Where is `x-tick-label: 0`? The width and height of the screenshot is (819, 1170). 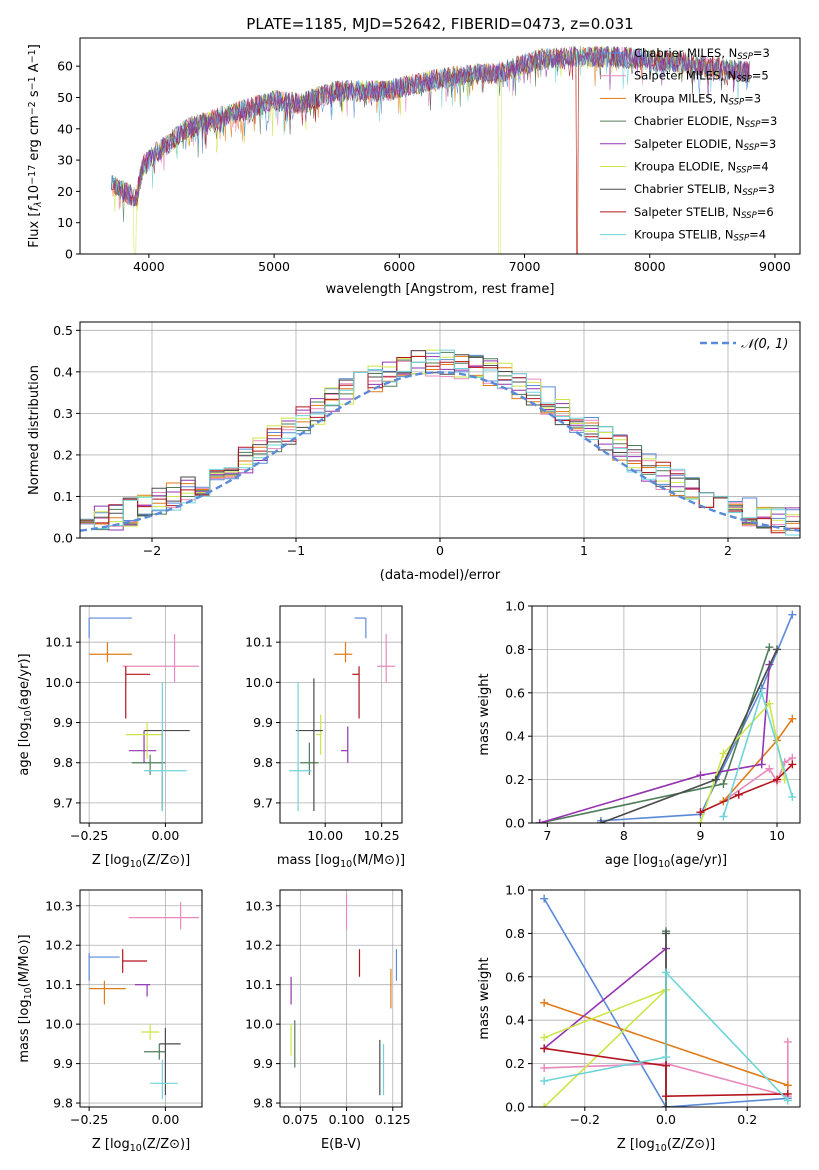
x-tick-label: 0 is located at coordinates (440, 550).